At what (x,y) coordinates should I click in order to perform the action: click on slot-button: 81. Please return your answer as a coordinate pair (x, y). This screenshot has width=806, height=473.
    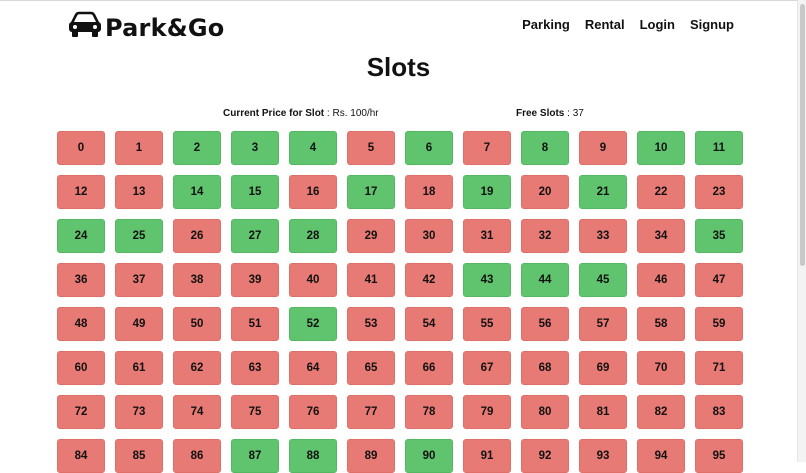
    Looking at the image, I should click on (603, 412).